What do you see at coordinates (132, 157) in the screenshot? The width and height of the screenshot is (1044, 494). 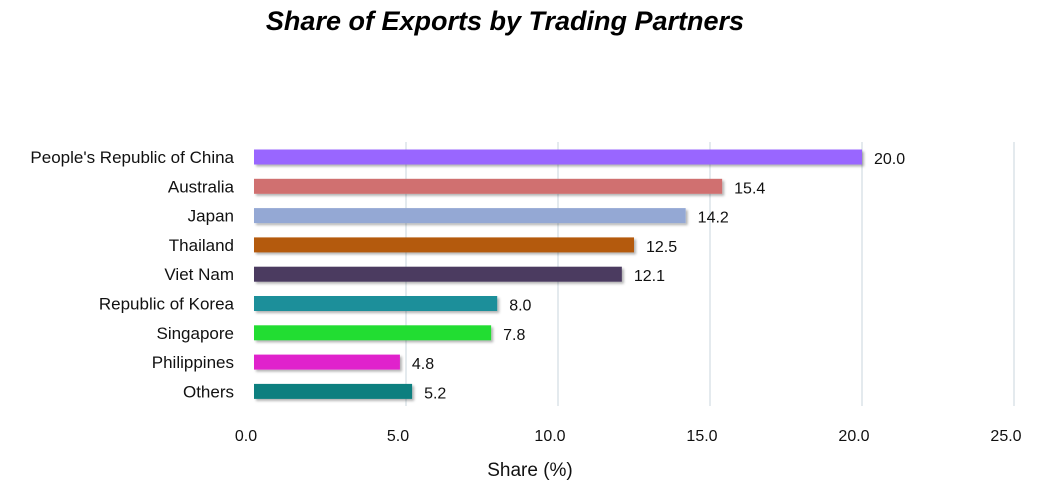 I see `category-label: People's Republic of China` at bounding box center [132, 157].